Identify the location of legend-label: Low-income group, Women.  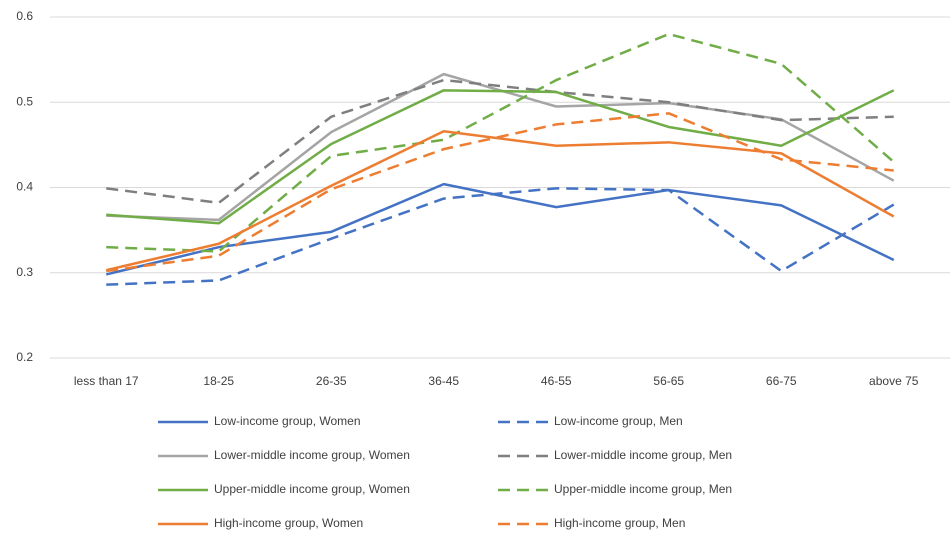
(287, 421).